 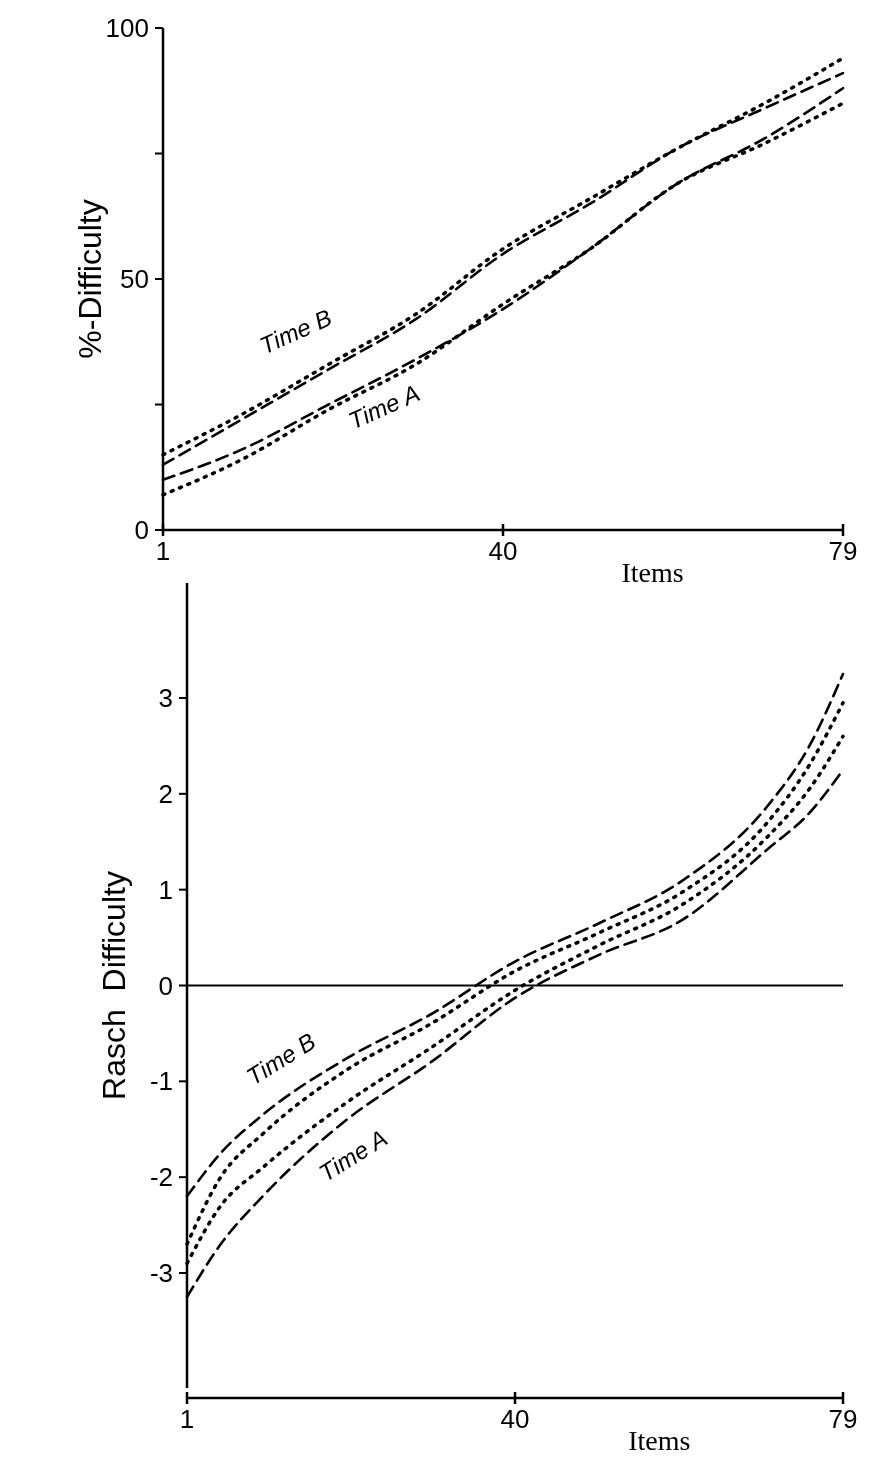 What do you see at coordinates (165, 698) in the screenshot?
I see `y-tick-label: 3` at bounding box center [165, 698].